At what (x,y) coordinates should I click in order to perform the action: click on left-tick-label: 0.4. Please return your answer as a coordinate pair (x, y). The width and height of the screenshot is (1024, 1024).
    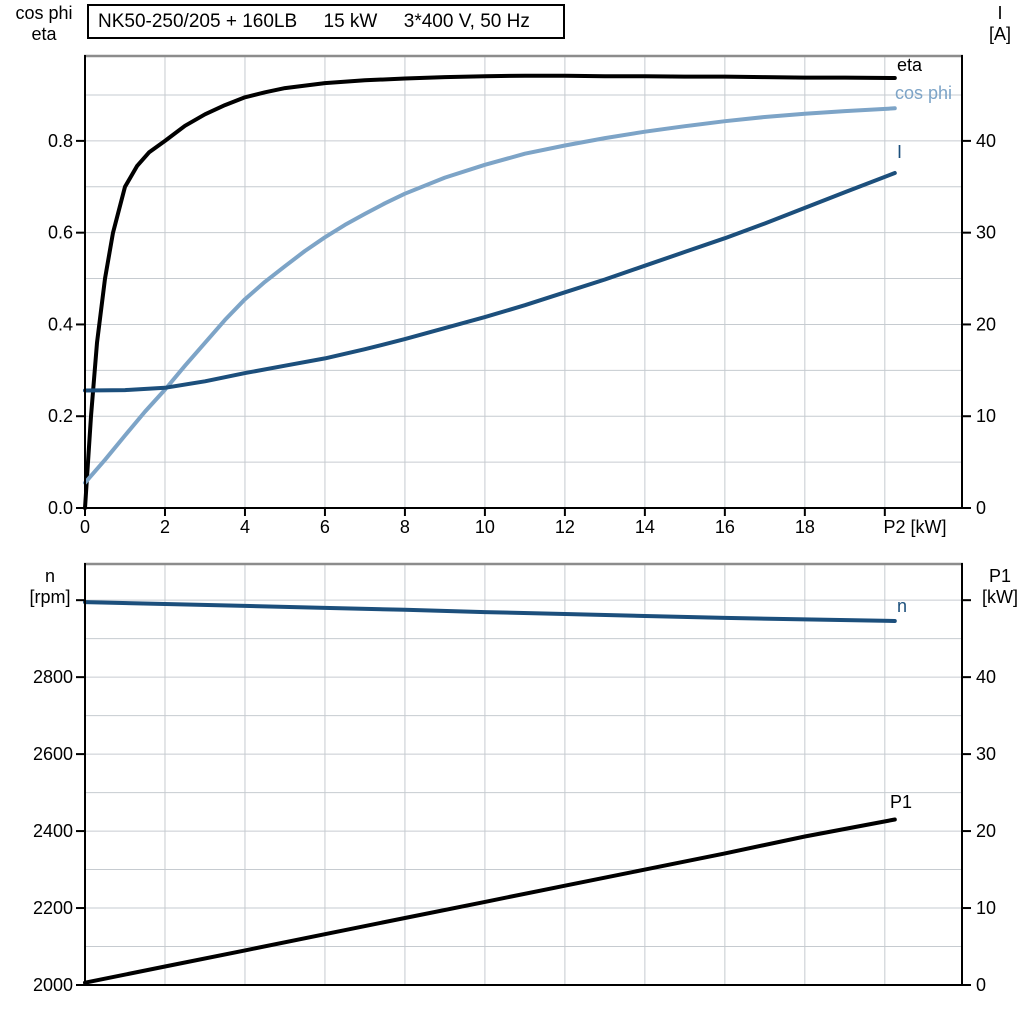
    Looking at the image, I should click on (60, 324).